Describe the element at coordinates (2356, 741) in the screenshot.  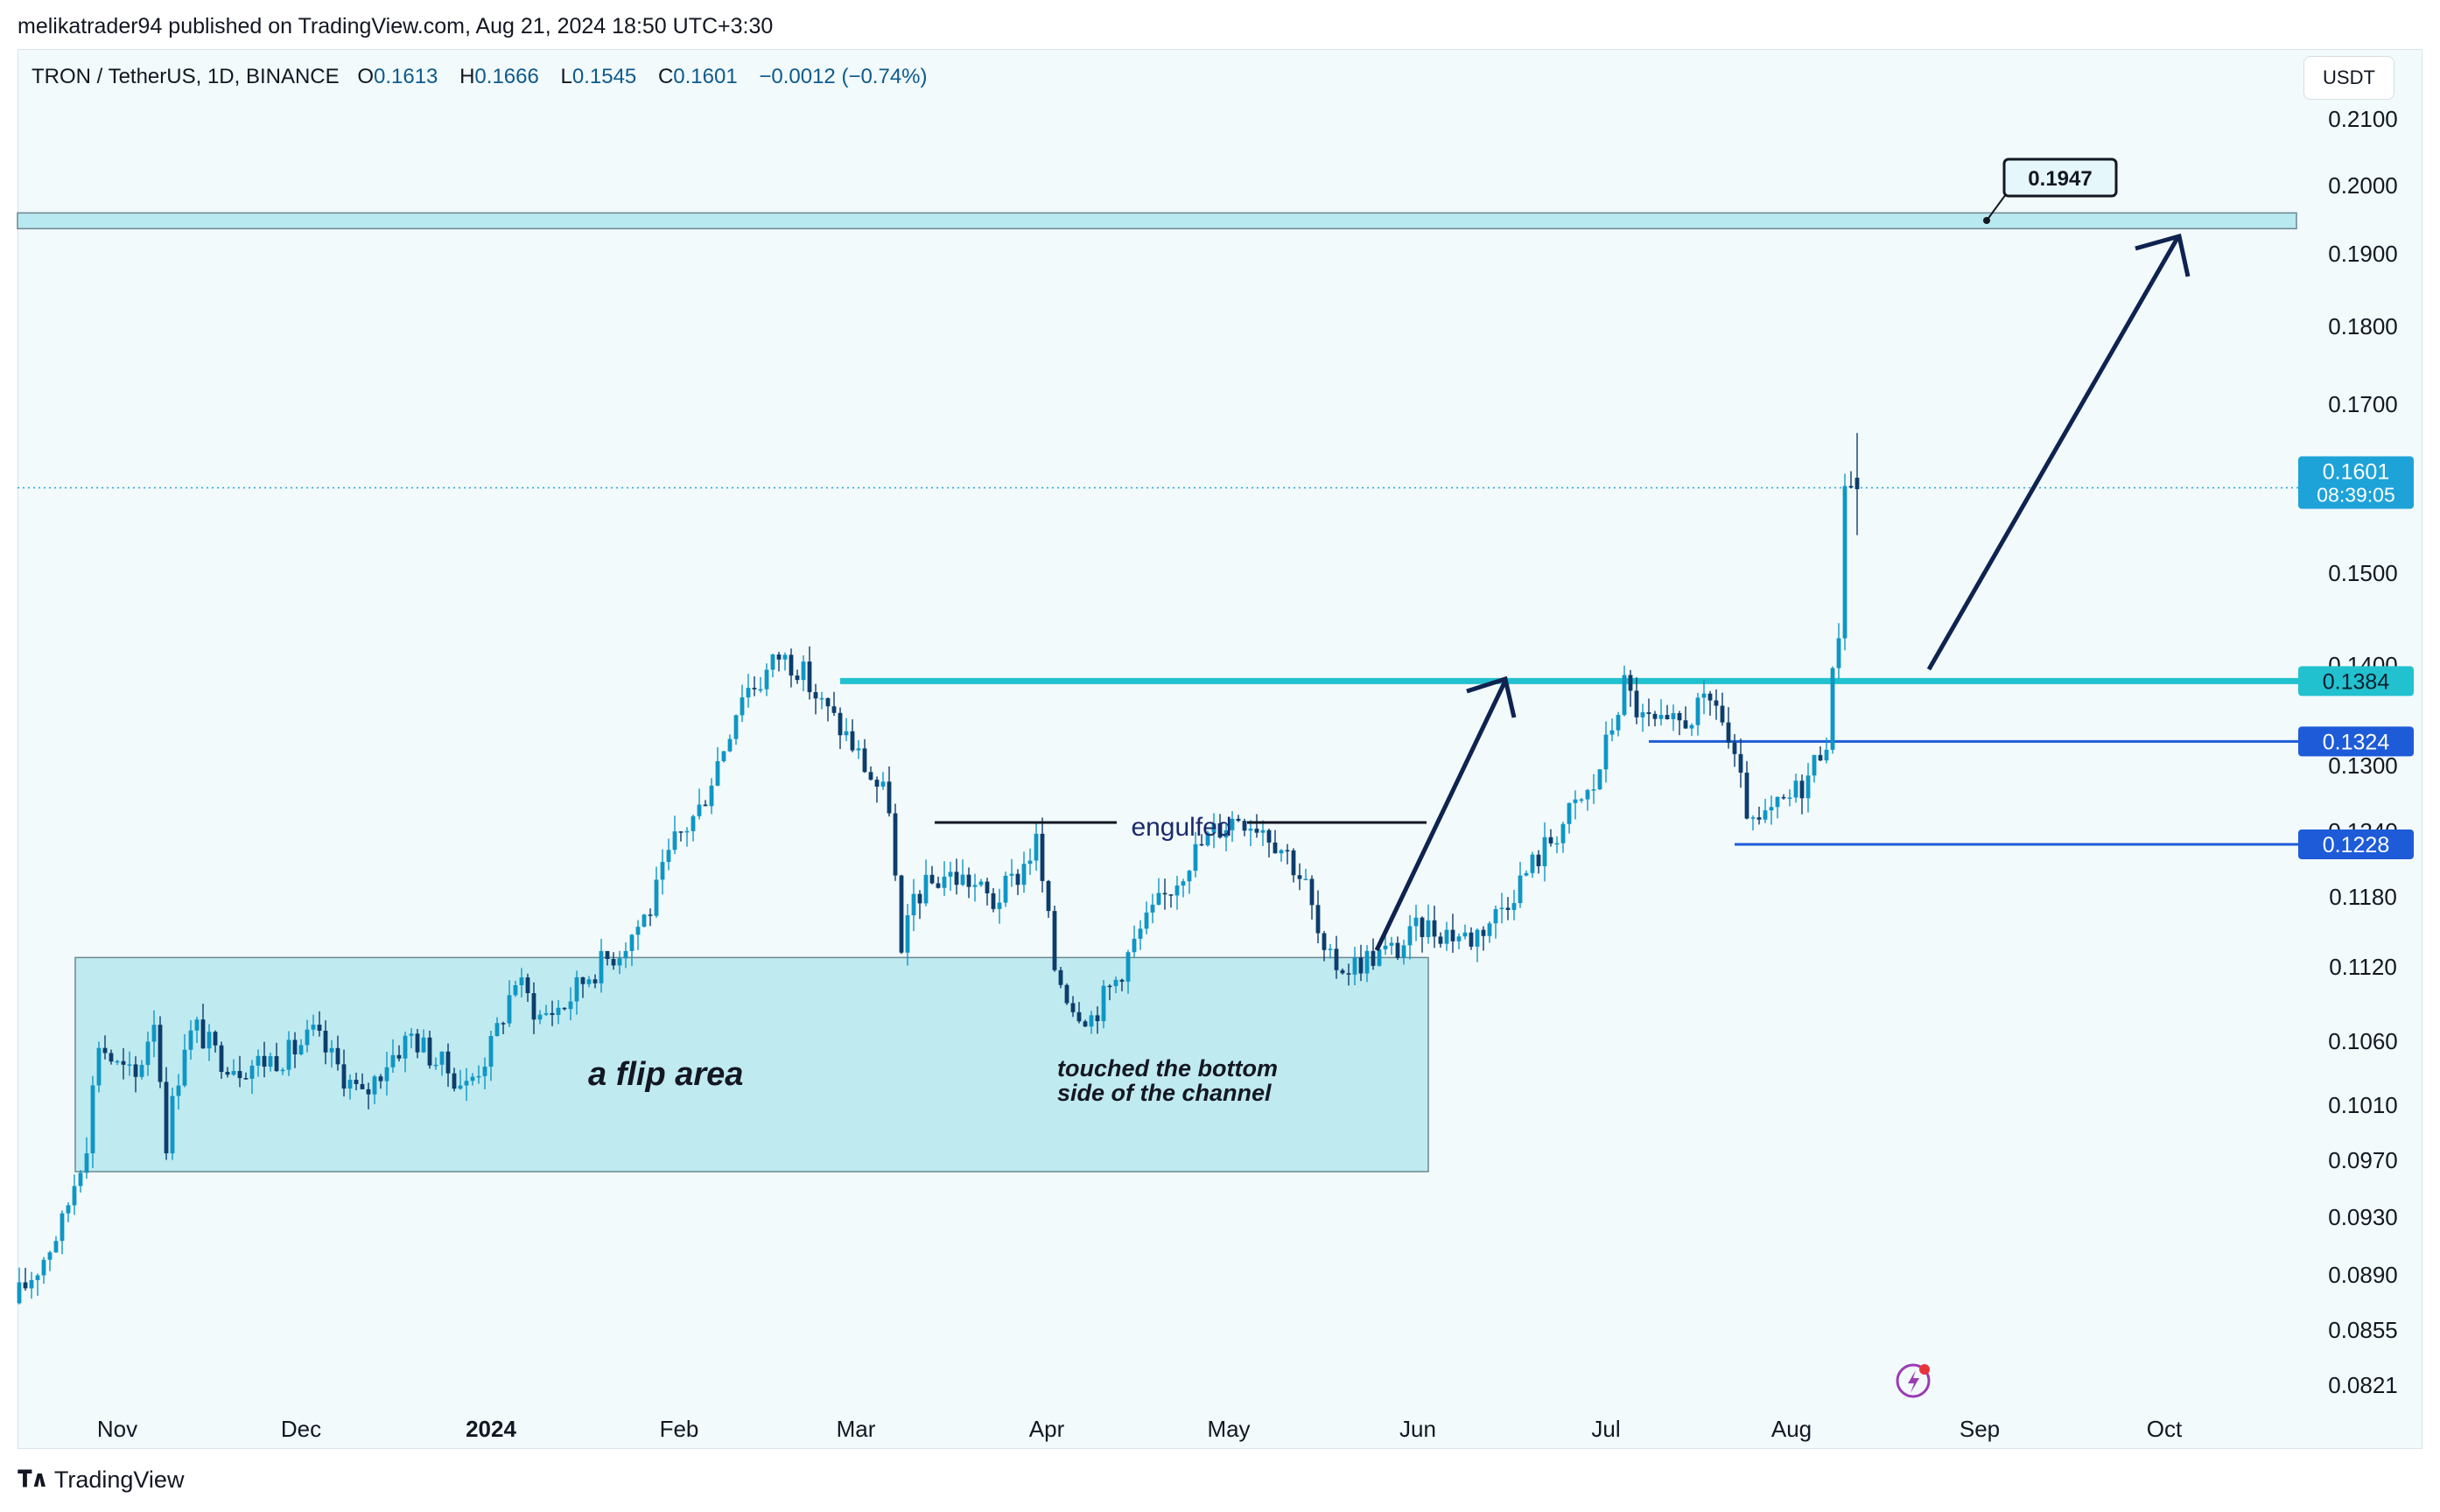
I see `price-tag-blue` at that location.